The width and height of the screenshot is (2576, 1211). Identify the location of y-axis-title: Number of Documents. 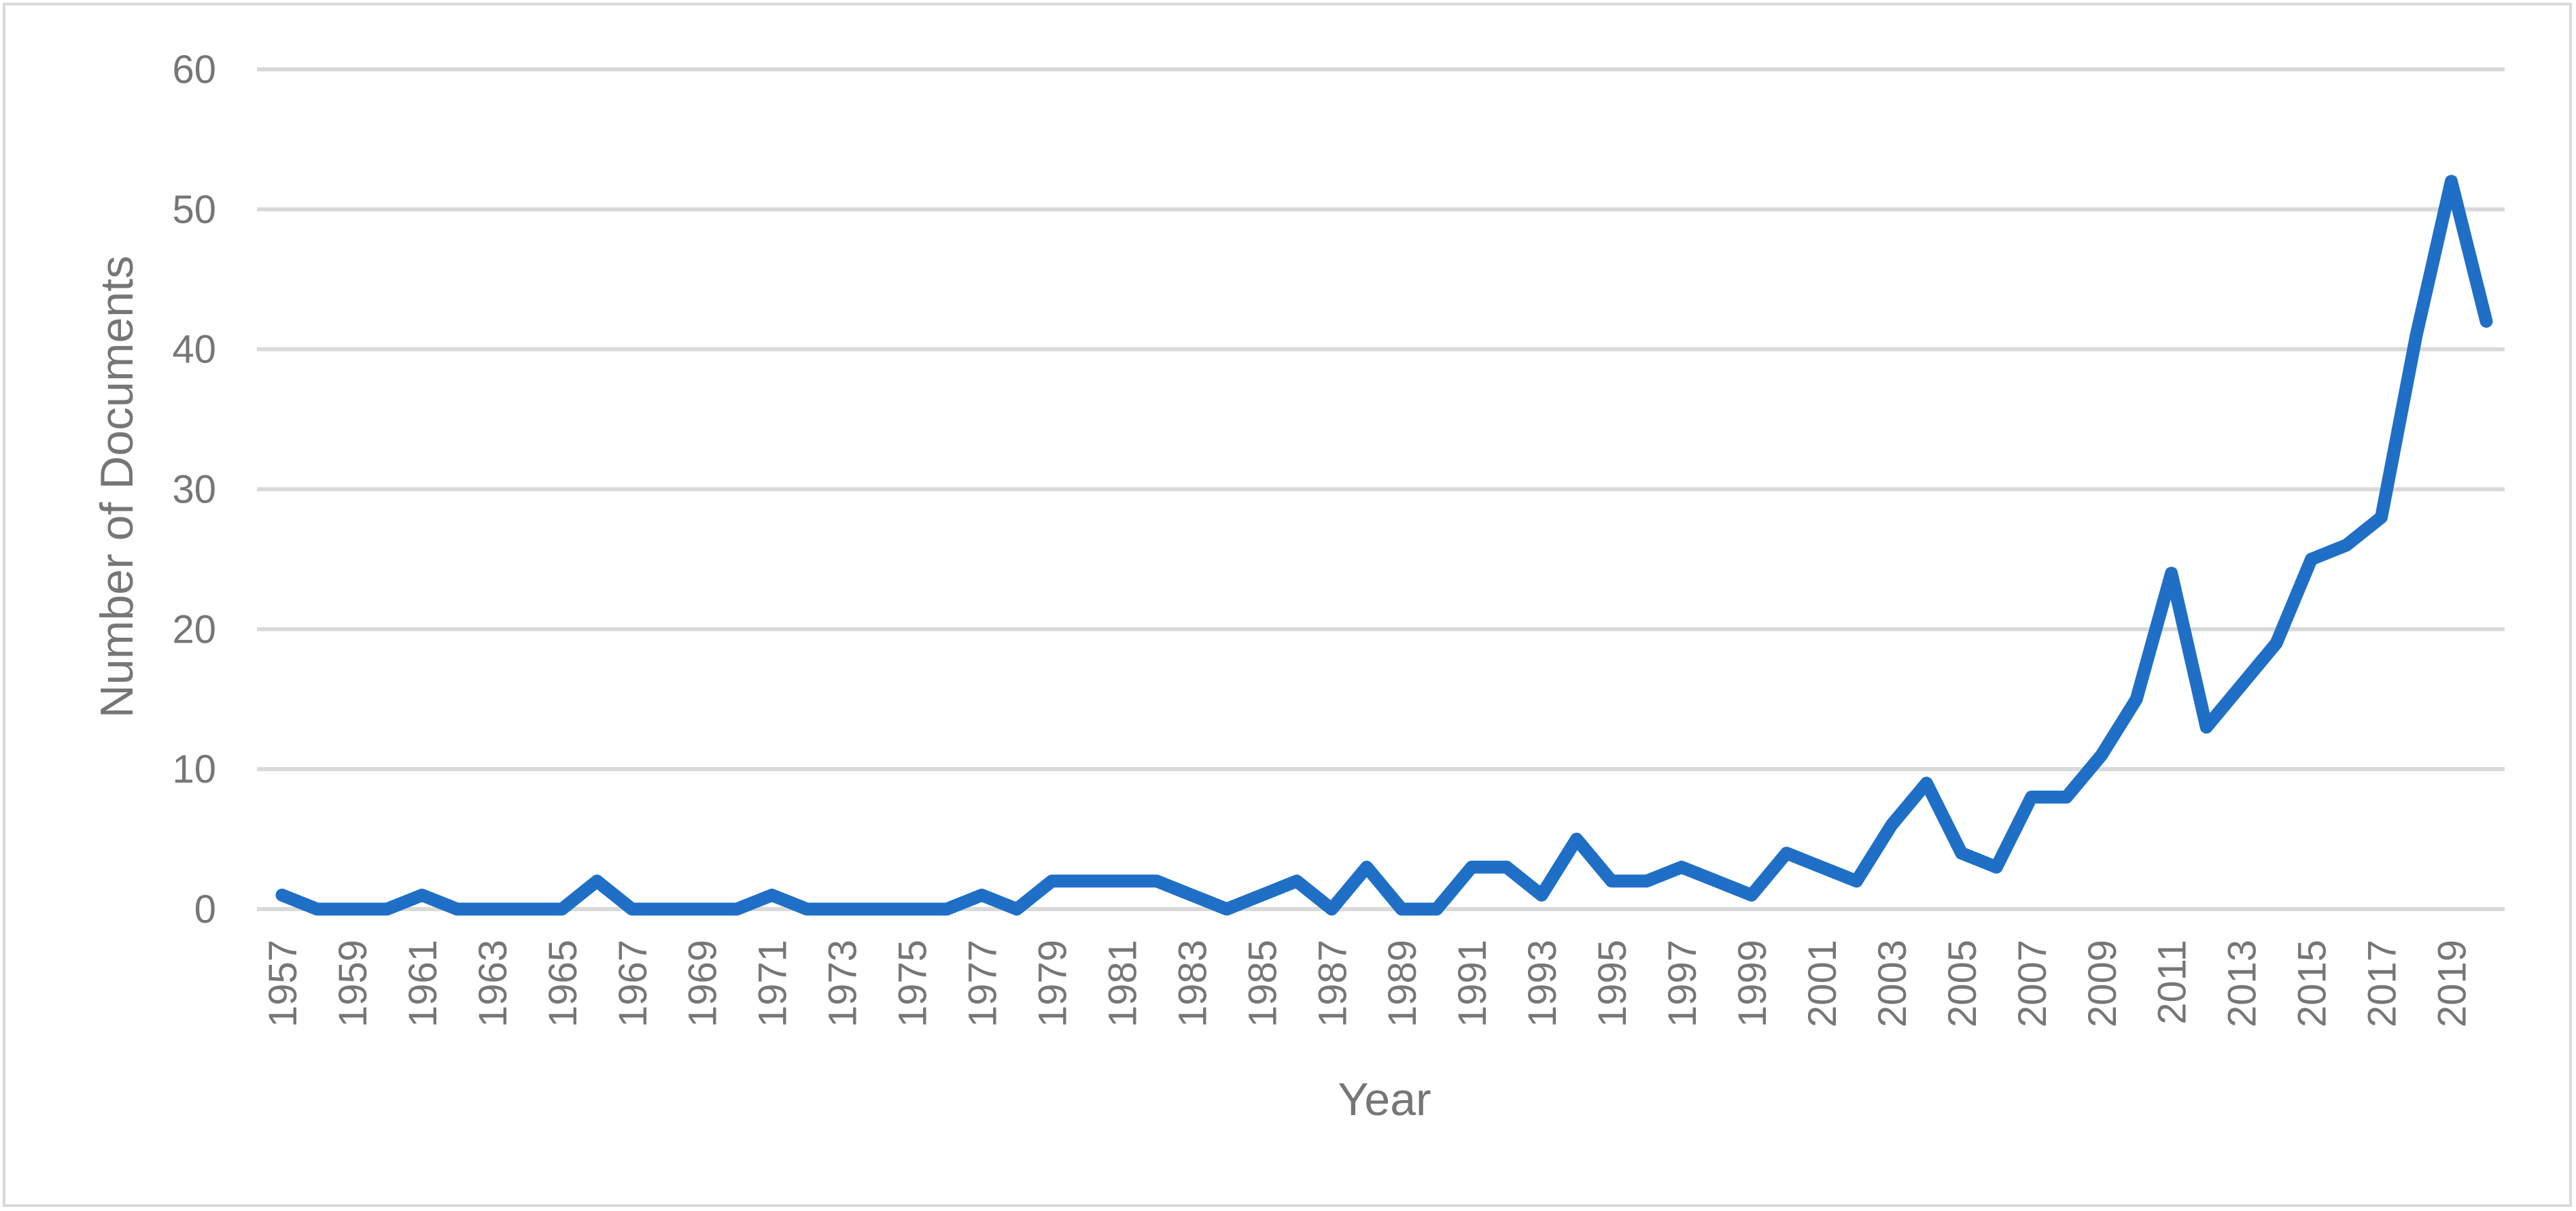
(117, 487).